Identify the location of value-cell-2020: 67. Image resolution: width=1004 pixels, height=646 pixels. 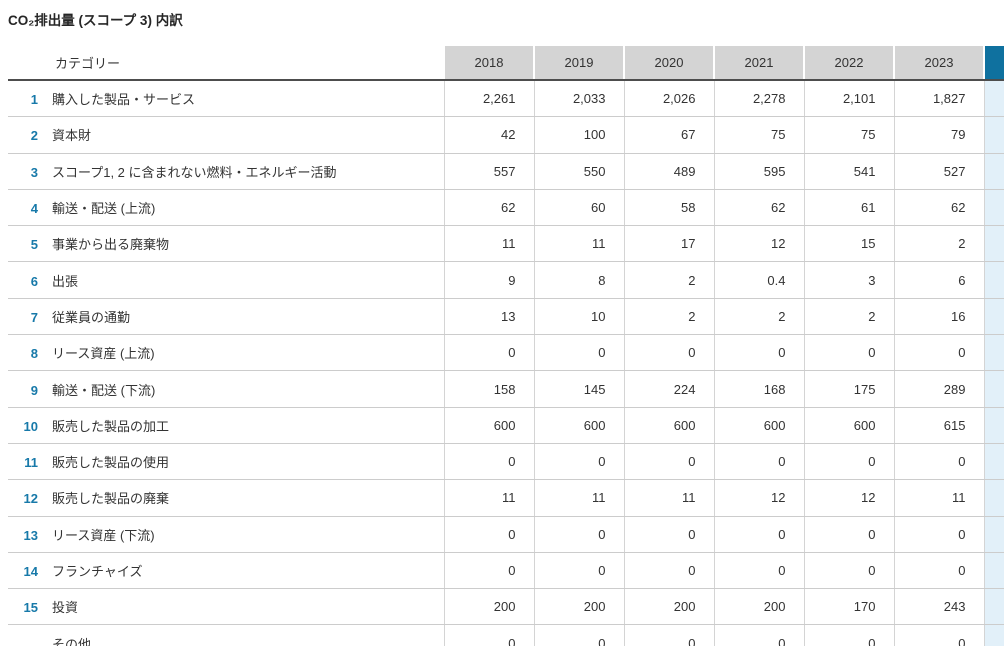
(668, 135).